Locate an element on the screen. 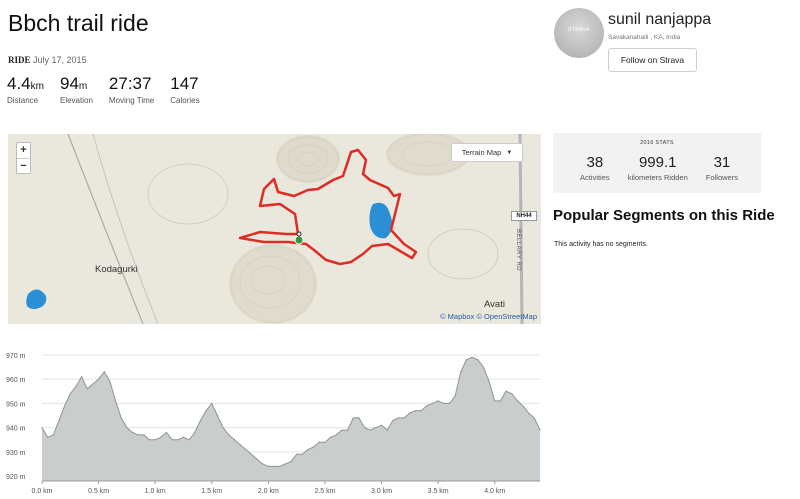 This screenshot has width=800, height=499. y-tick-label: 930 m is located at coordinates (16, 453).